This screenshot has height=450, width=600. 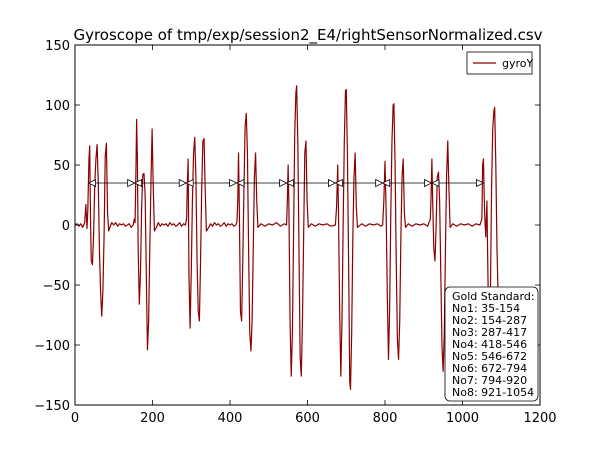 I want to click on y-tick-label: −100, so click(x=52, y=346).